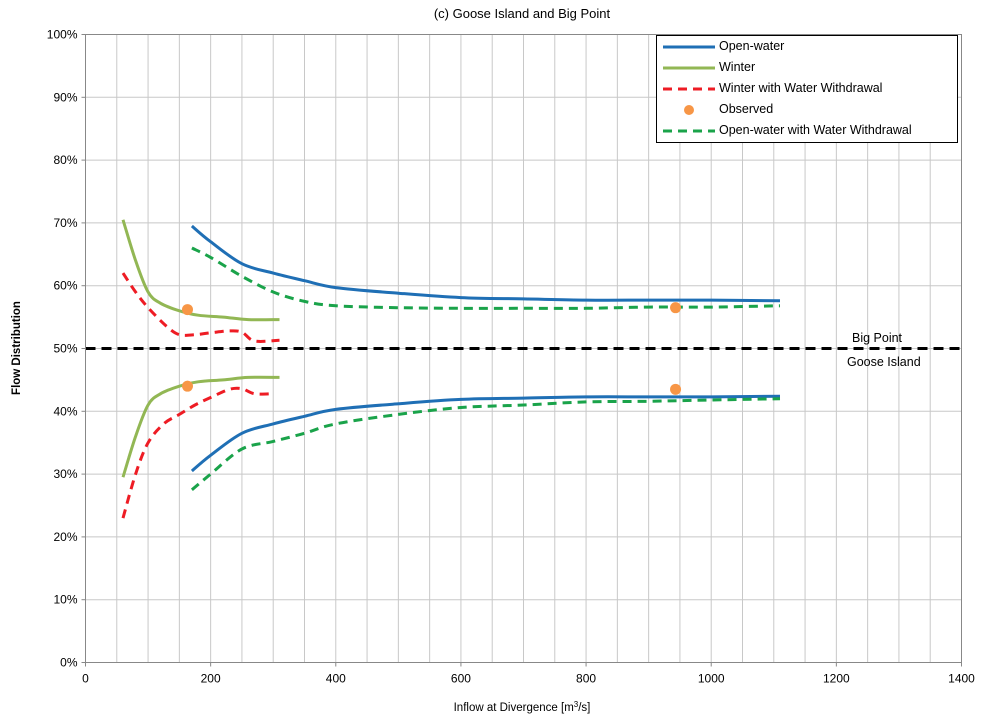 The height and width of the screenshot is (721, 981). Describe the element at coordinates (836, 679) in the screenshot. I see `x-tick-label: 1200` at that location.